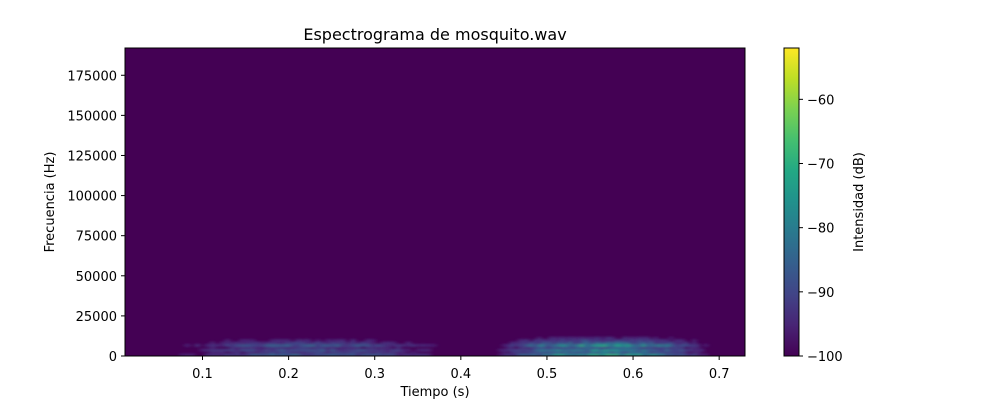 This screenshot has height=400, width=1000. Describe the element at coordinates (113, 357) in the screenshot. I see `y-tick-label: 0` at that location.